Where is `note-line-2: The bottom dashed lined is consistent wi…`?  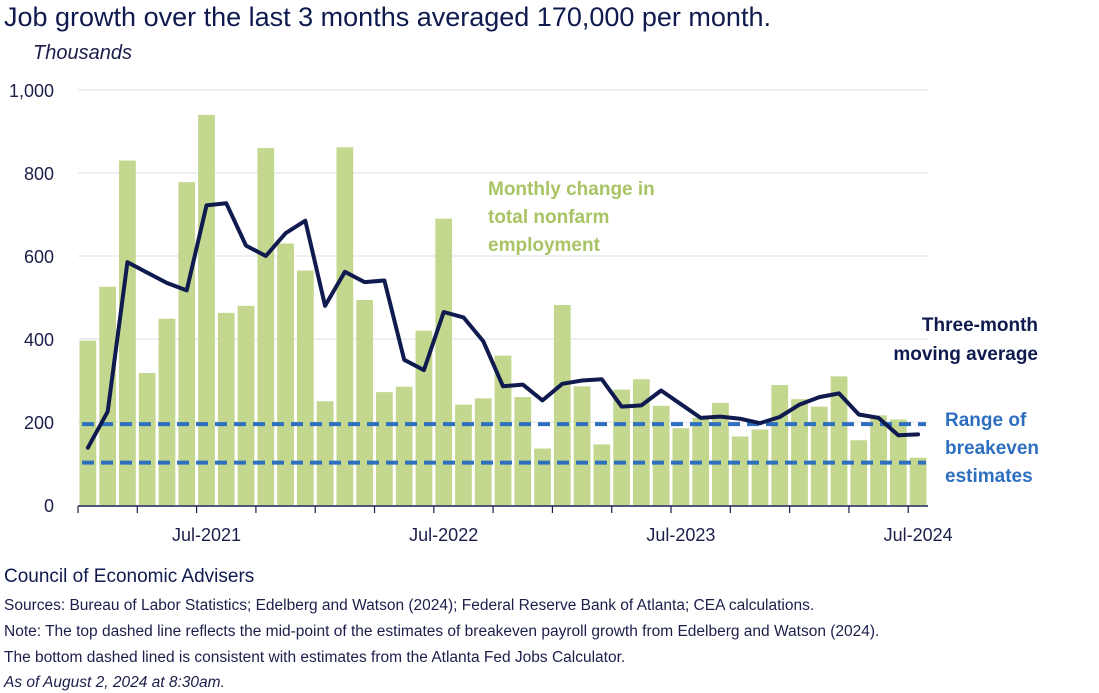
note-line-2: The bottom dashed lined is consistent wi… is located at coordinates (315, 657).